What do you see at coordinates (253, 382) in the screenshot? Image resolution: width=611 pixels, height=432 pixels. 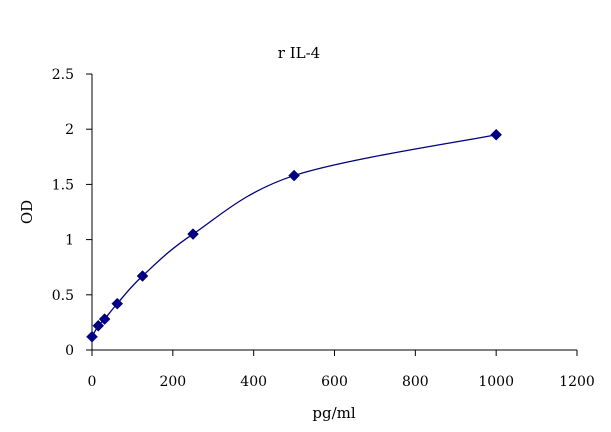 I see `x-tick-label: 400` at bounding box center [253, 382].